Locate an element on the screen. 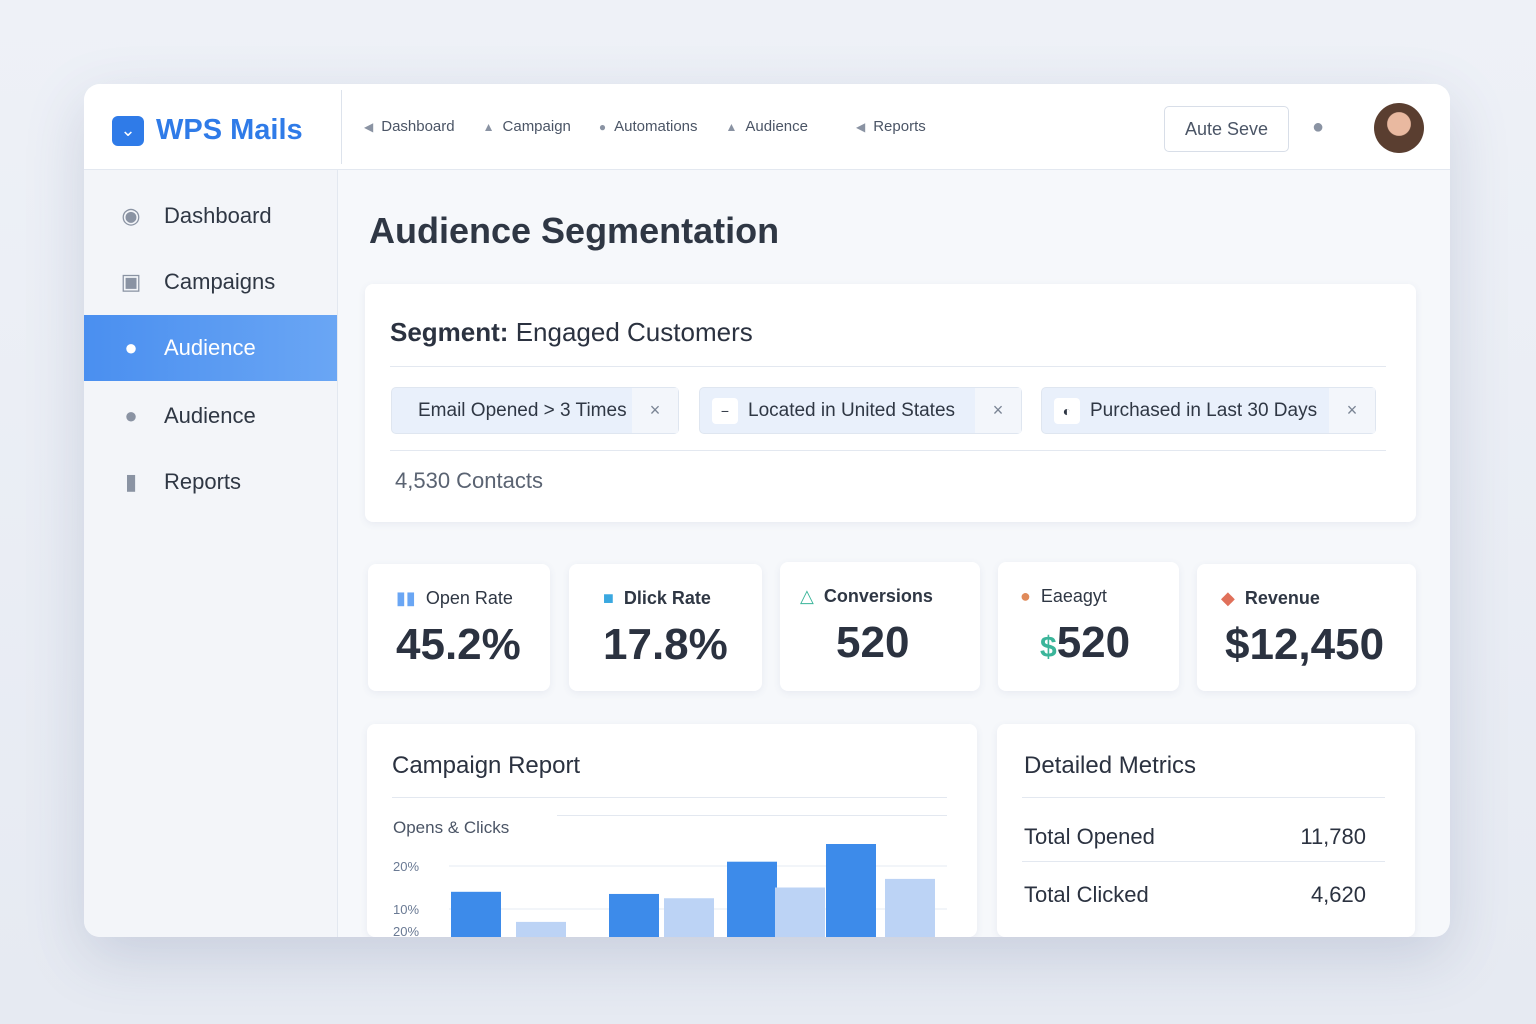  kpi-open-rate: ▮▮ Open Rate 45.2% is located at coordinates (459, 627).